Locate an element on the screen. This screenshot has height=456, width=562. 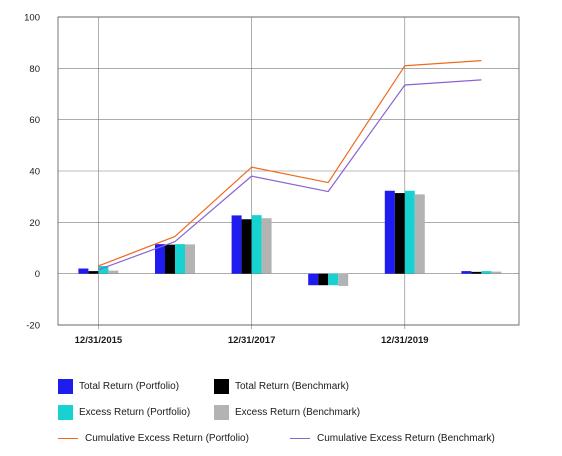
y-tick-label: 20 is located at coordinates (34, 223).